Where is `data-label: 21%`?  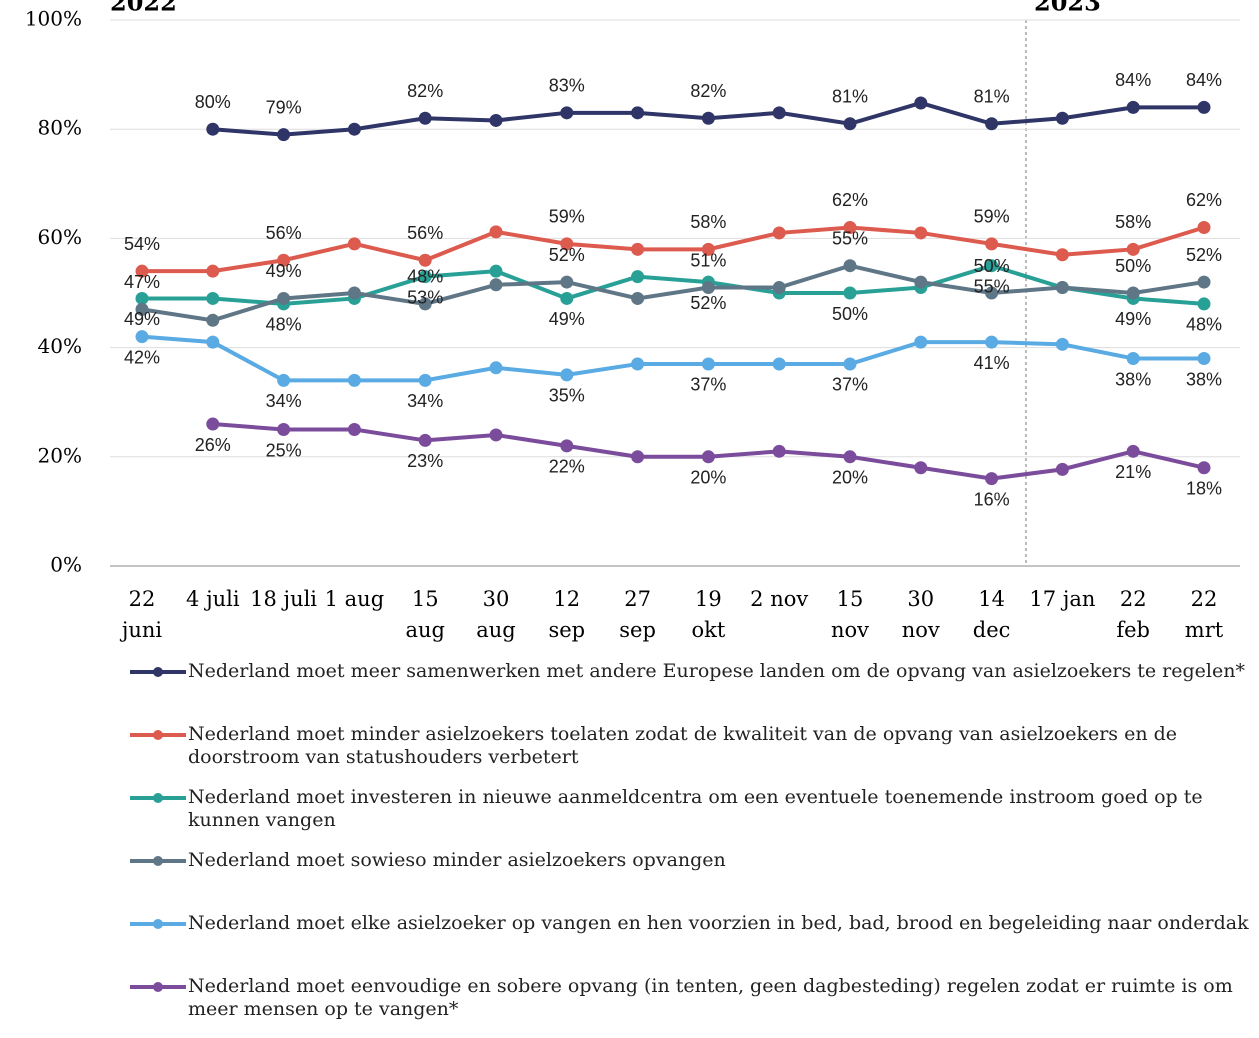 data-label: 21% is located at coordinates (1133, 472).